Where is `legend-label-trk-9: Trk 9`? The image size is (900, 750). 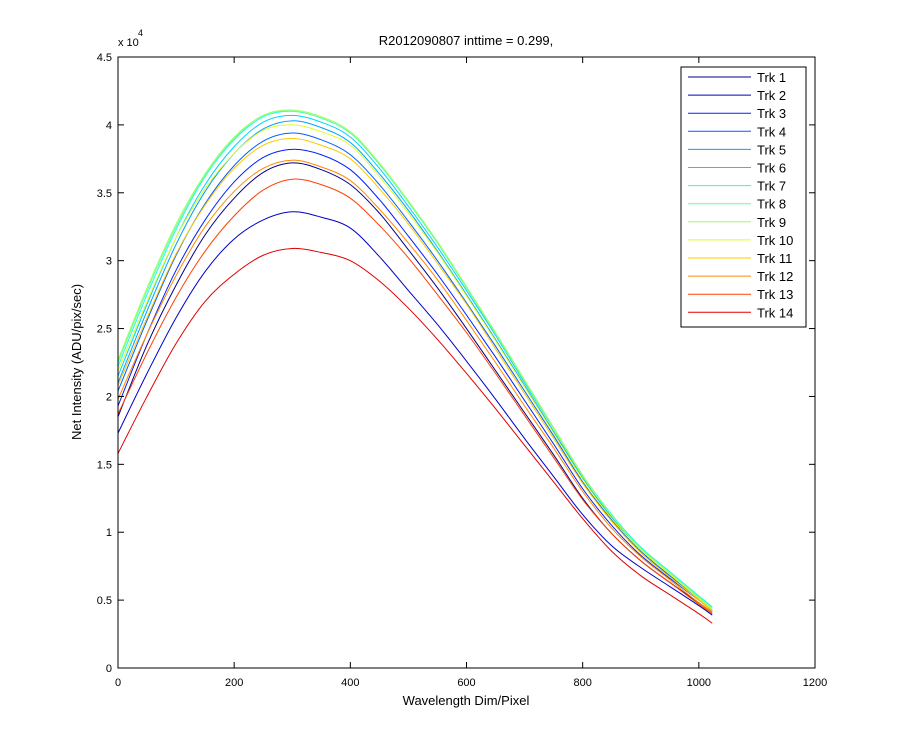
legend-label-trk-9: Trk 9 is located at coordinates (771, 222).